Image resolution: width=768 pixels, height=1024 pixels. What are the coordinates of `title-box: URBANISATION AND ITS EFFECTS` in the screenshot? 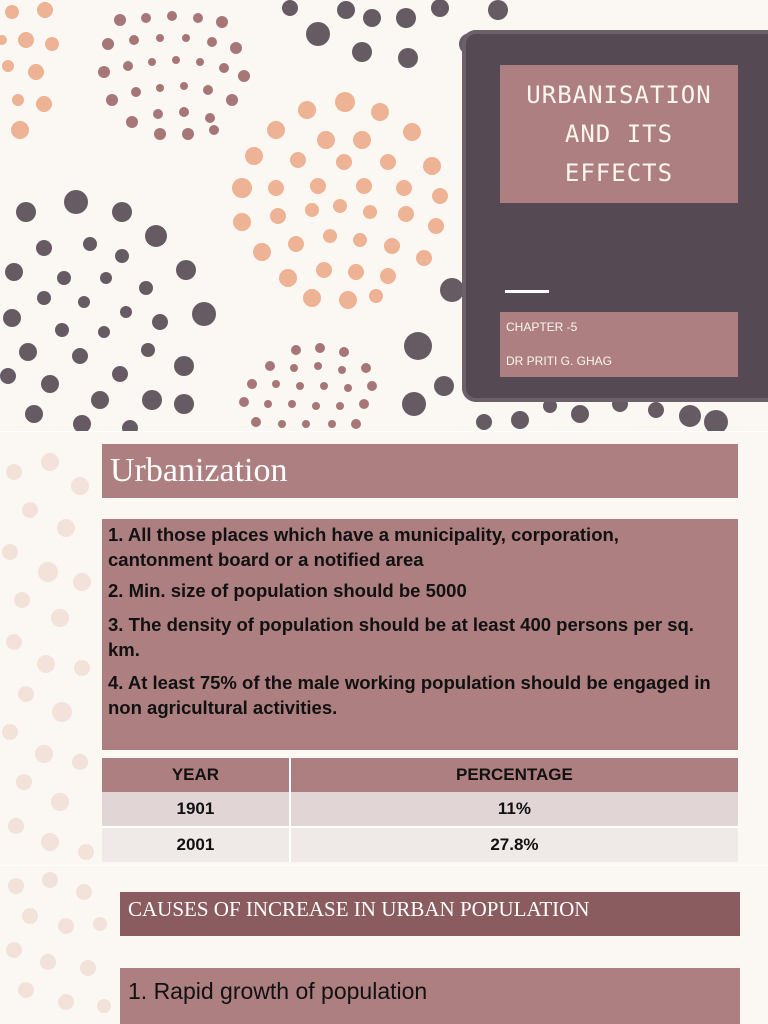 It's located at (619, 134).